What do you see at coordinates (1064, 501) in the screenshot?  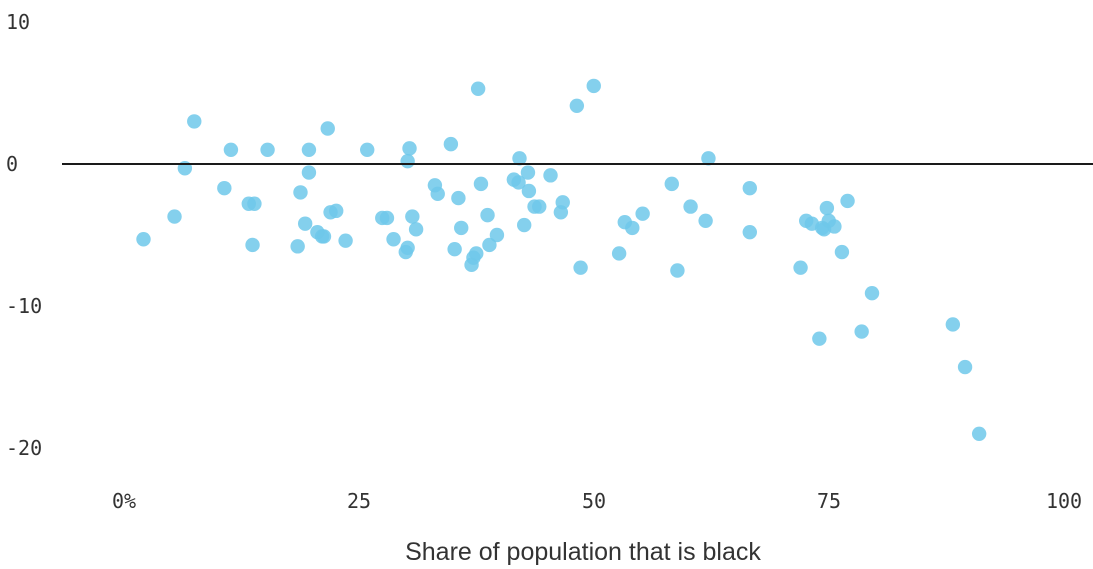 I see `x-tick-label: 100` at bounding box center [1064, 501].